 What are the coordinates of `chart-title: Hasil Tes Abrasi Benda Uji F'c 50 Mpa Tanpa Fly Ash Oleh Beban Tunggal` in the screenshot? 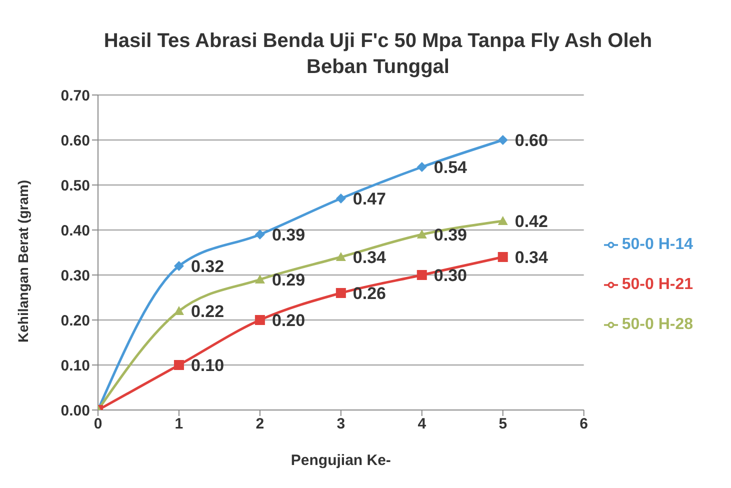 It's located at (378, 54).